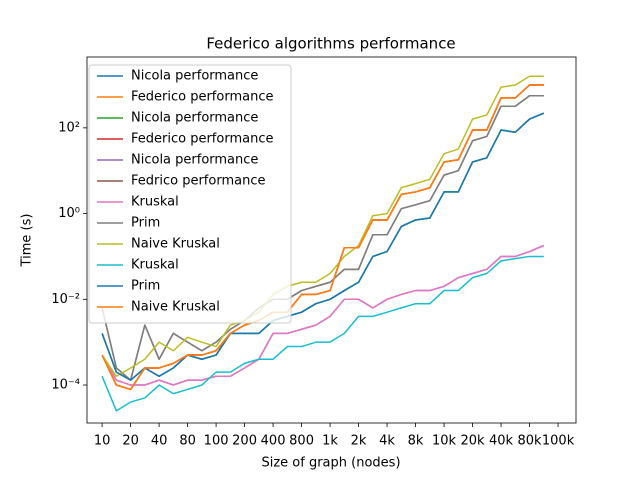 This screenshot has height=480, width=640. I want to click on x-tick-label: 200, so click(244, 441).